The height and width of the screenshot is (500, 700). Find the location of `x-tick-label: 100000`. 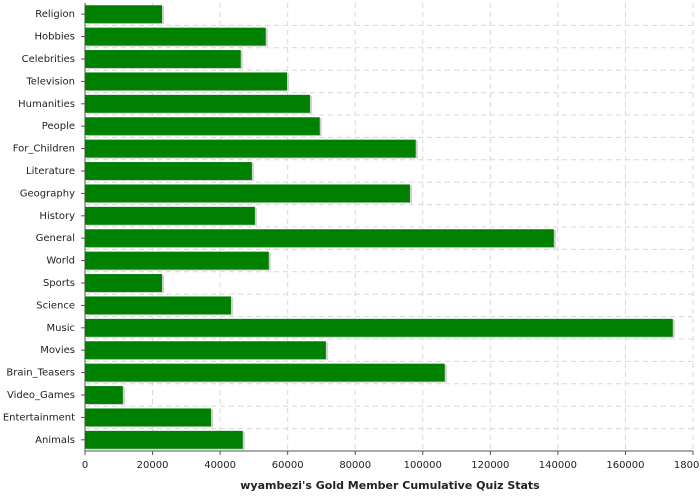

x-tick-label: 100000 is located at coordinates (423, 465).